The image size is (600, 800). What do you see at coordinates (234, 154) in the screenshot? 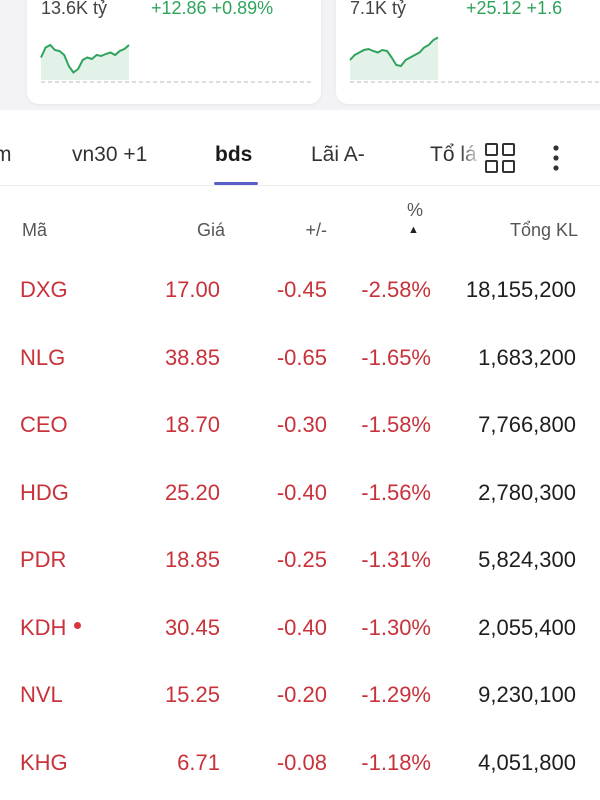
I see `tab-bds: bds` at bounding box center [234, 154].